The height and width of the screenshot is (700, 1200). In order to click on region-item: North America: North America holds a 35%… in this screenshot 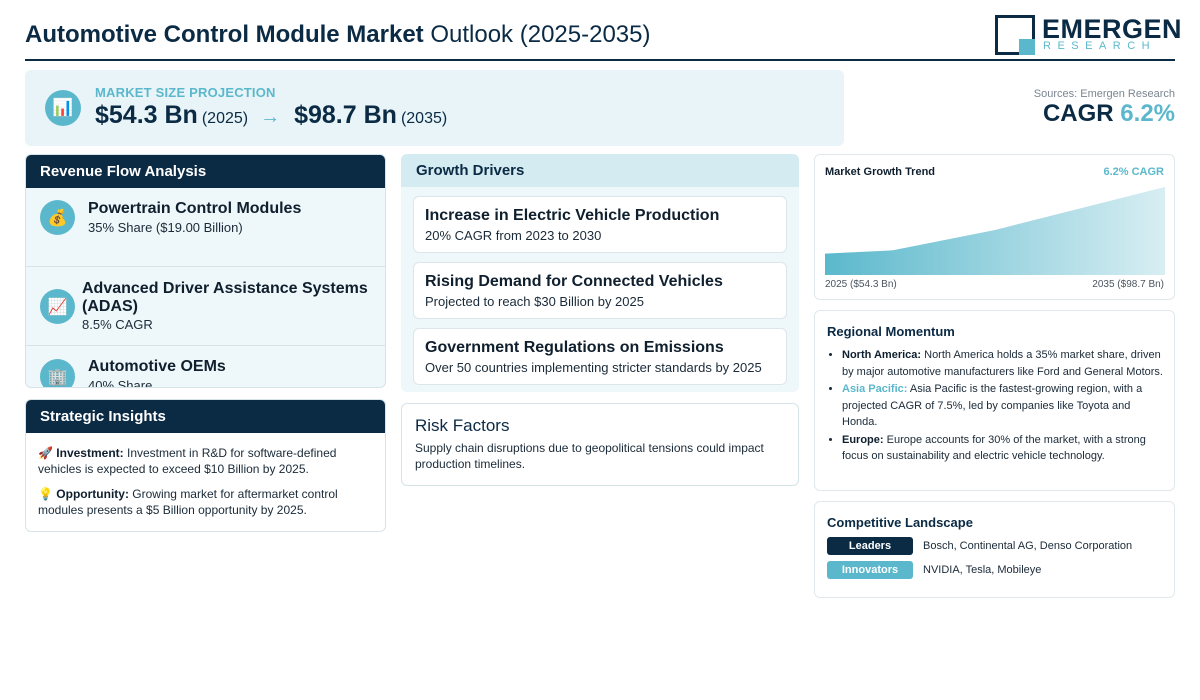, I will do `click(1003, 363)`.